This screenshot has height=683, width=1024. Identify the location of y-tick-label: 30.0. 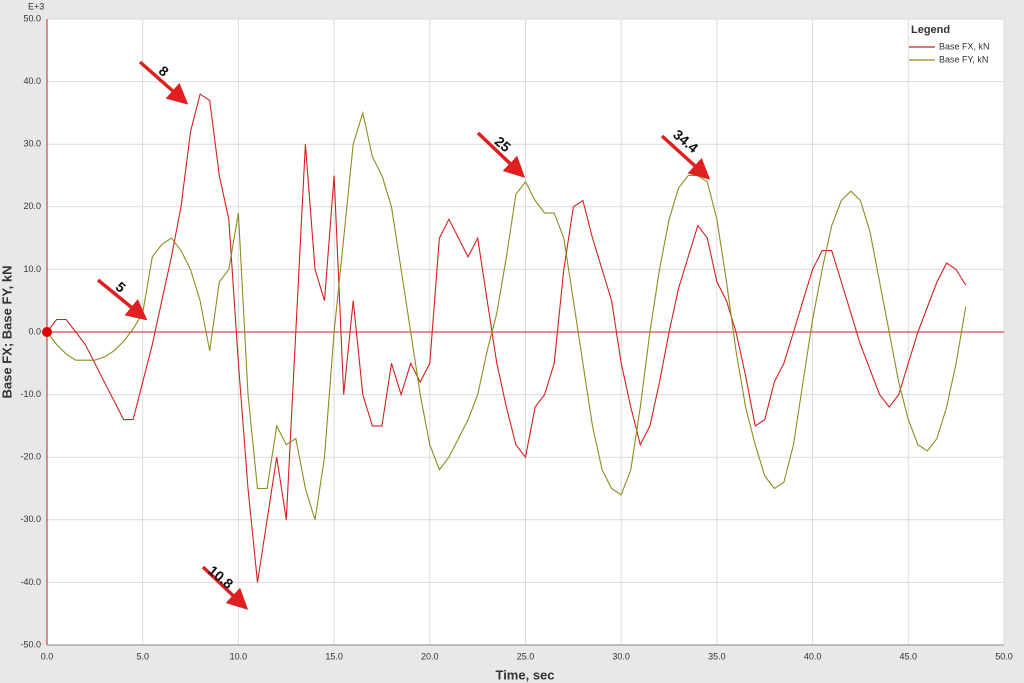
(32, 144).